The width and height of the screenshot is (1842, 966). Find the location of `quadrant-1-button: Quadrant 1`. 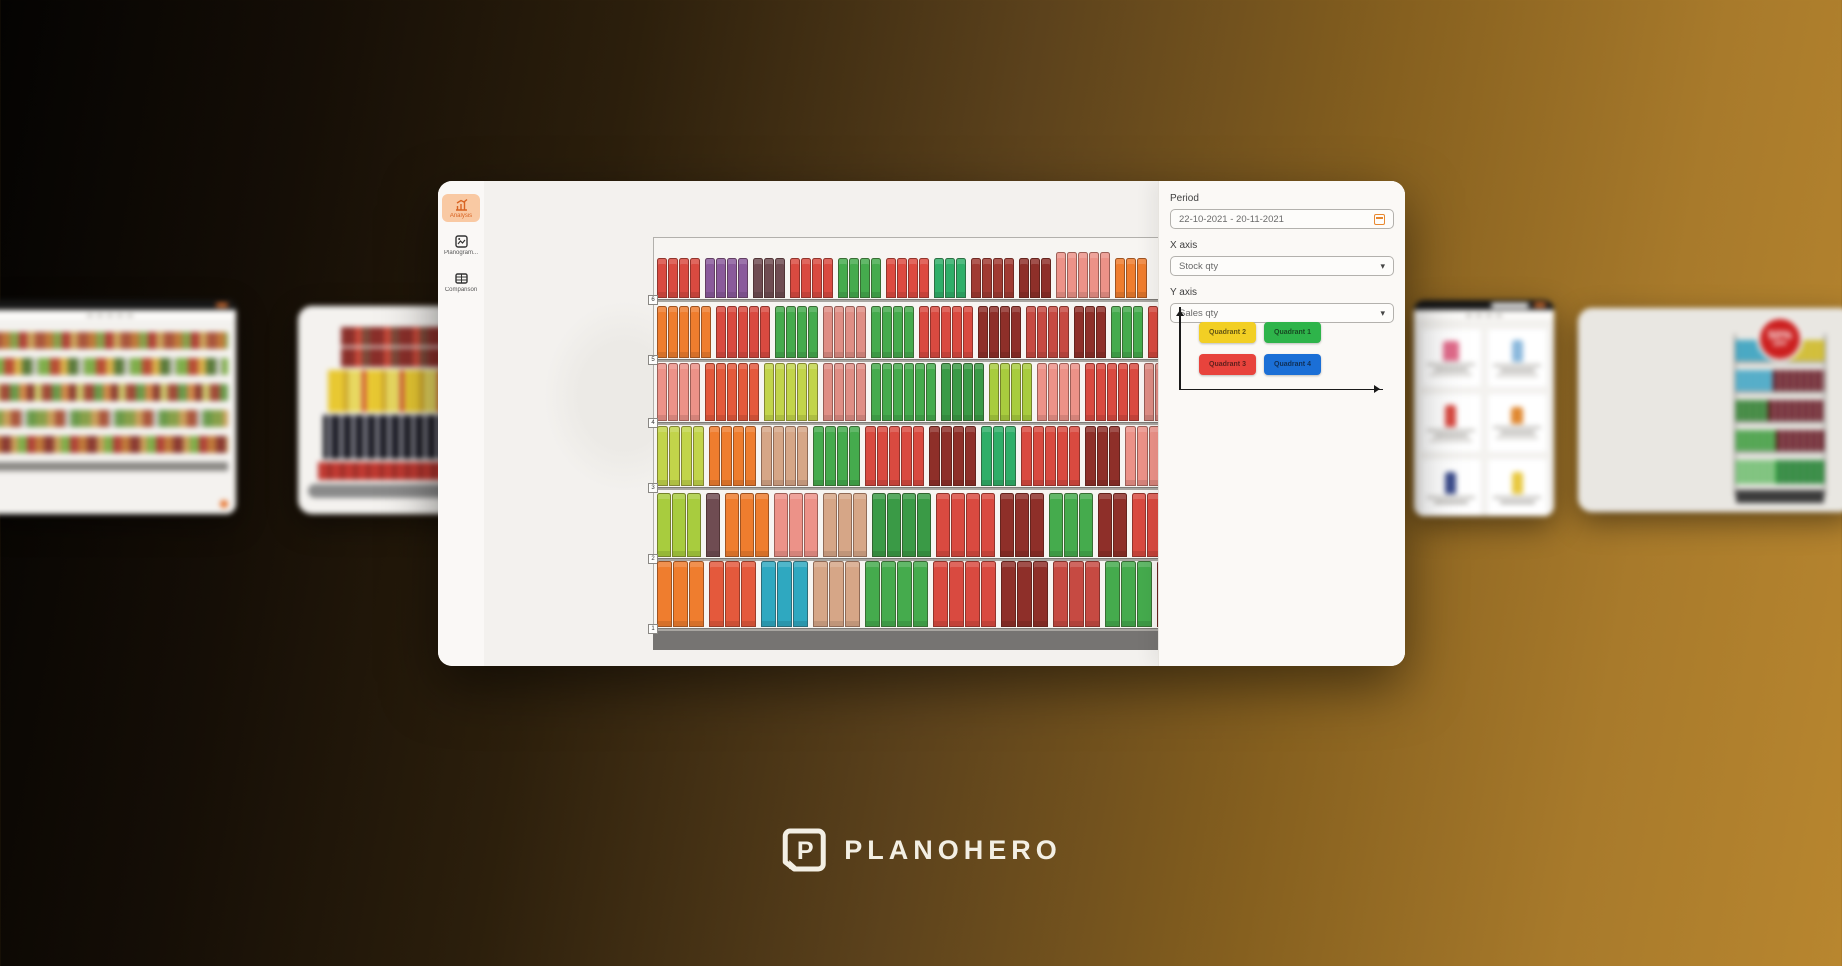

quadrant-1-button: Quadrant 1 is located at coordinates (1292, 332).